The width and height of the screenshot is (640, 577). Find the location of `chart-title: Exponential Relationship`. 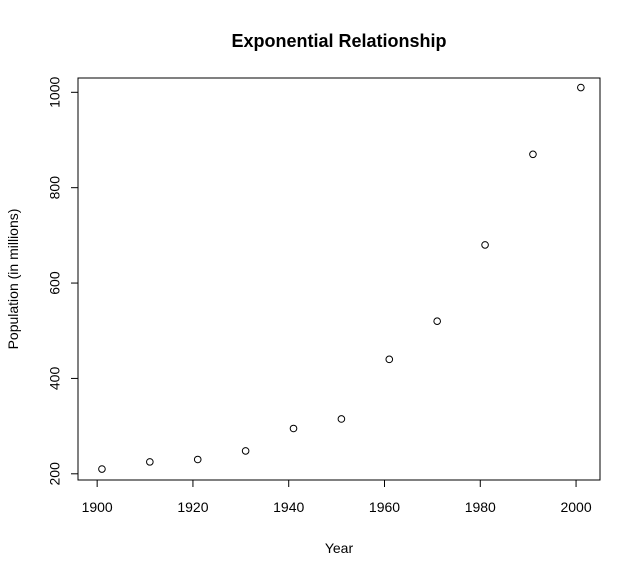

chart-title: Exponential Relationship is located at coordinates (338, 41).